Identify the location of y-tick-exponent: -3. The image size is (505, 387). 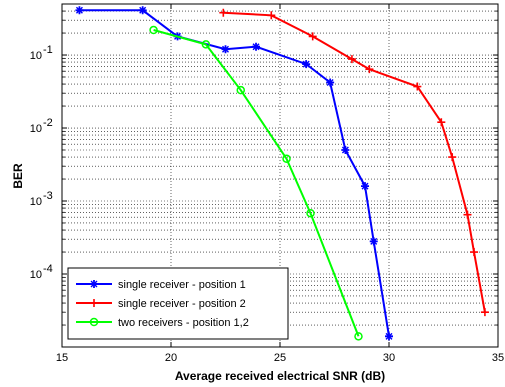
(48, 196).